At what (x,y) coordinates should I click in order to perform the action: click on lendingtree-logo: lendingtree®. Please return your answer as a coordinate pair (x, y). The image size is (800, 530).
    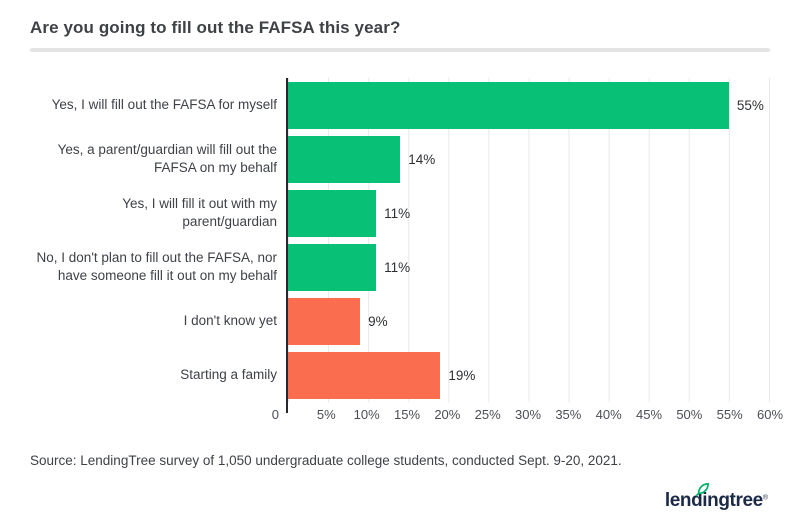
    Looking at the image, I should click on (716, 497).